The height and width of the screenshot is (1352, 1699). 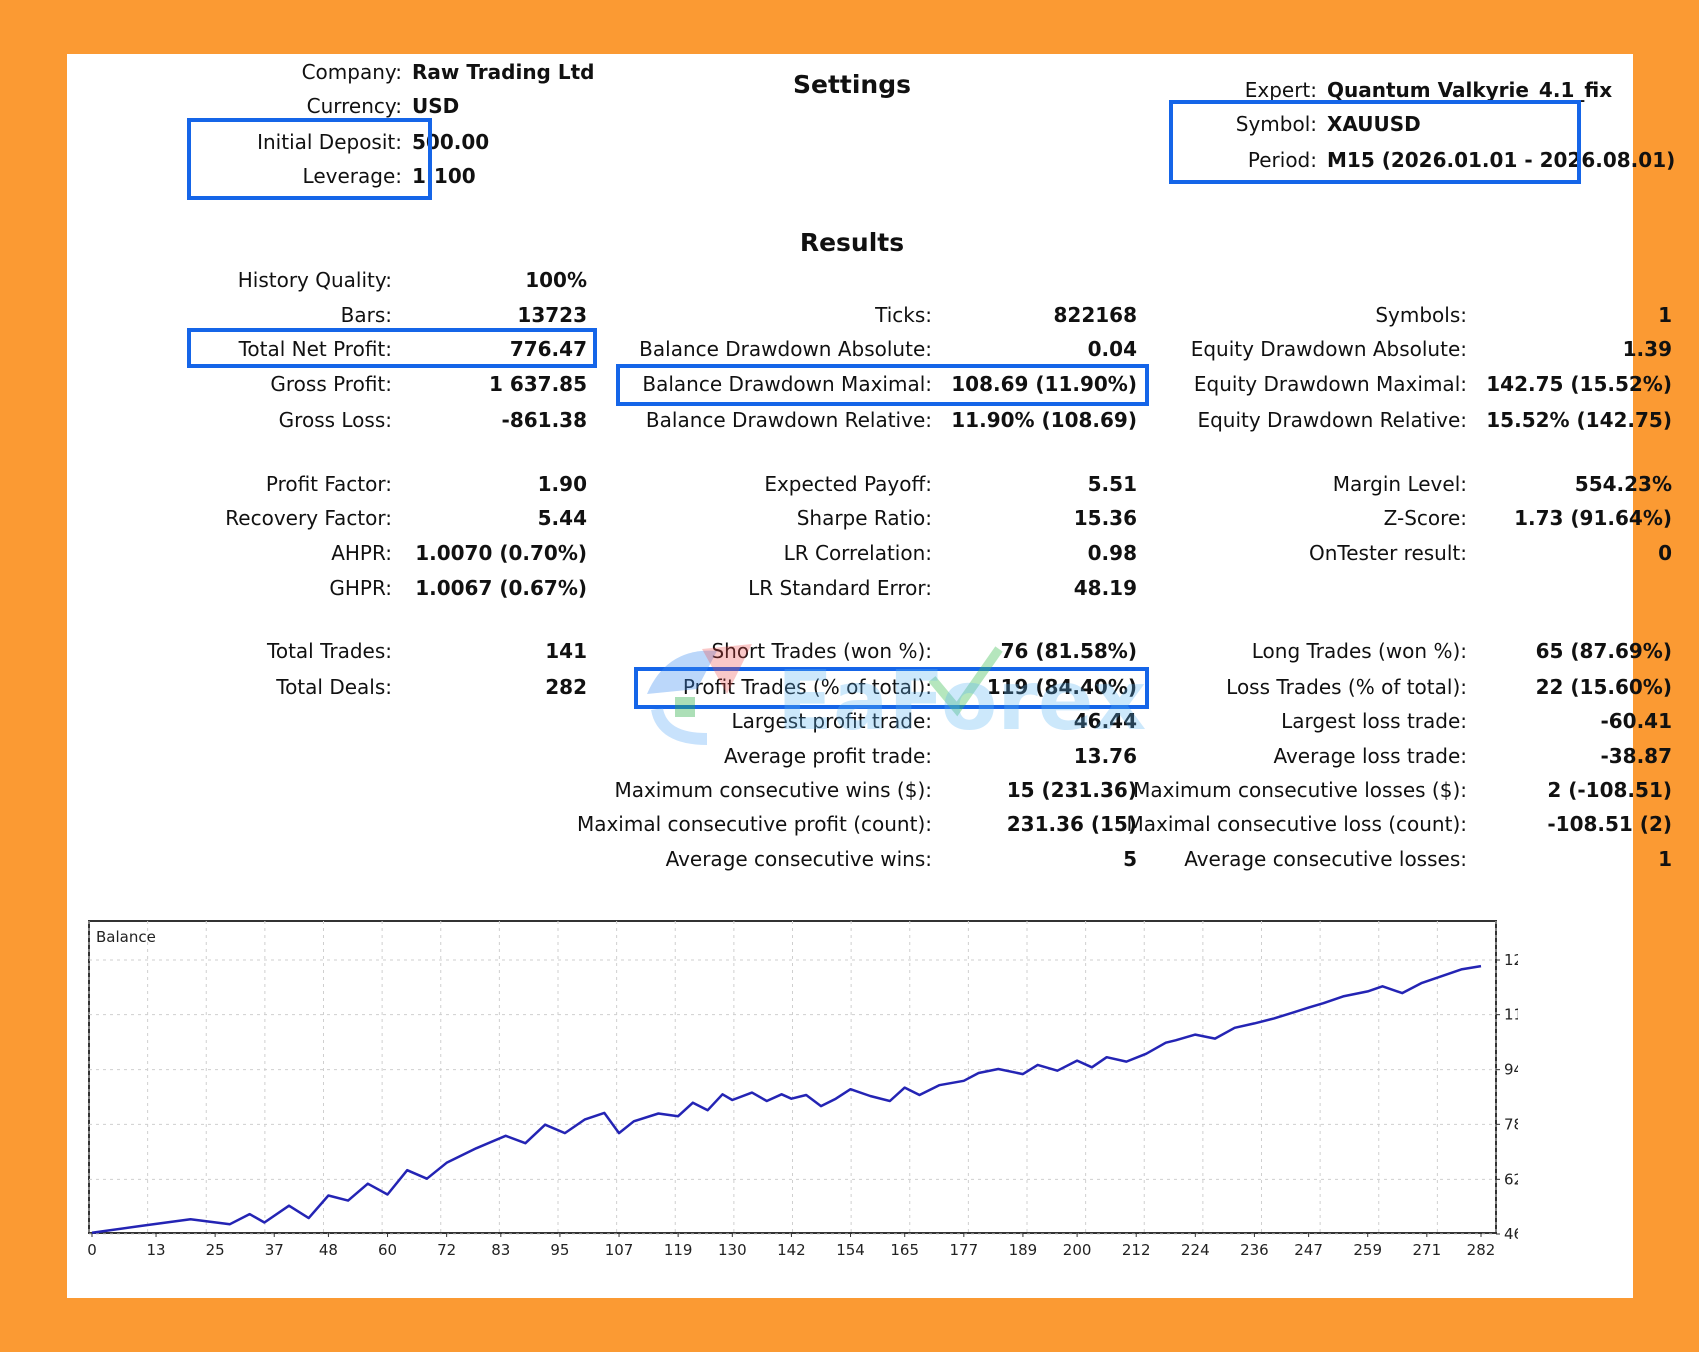 I want to click on x-tick-label: 72, so click(x=446, y=1250).